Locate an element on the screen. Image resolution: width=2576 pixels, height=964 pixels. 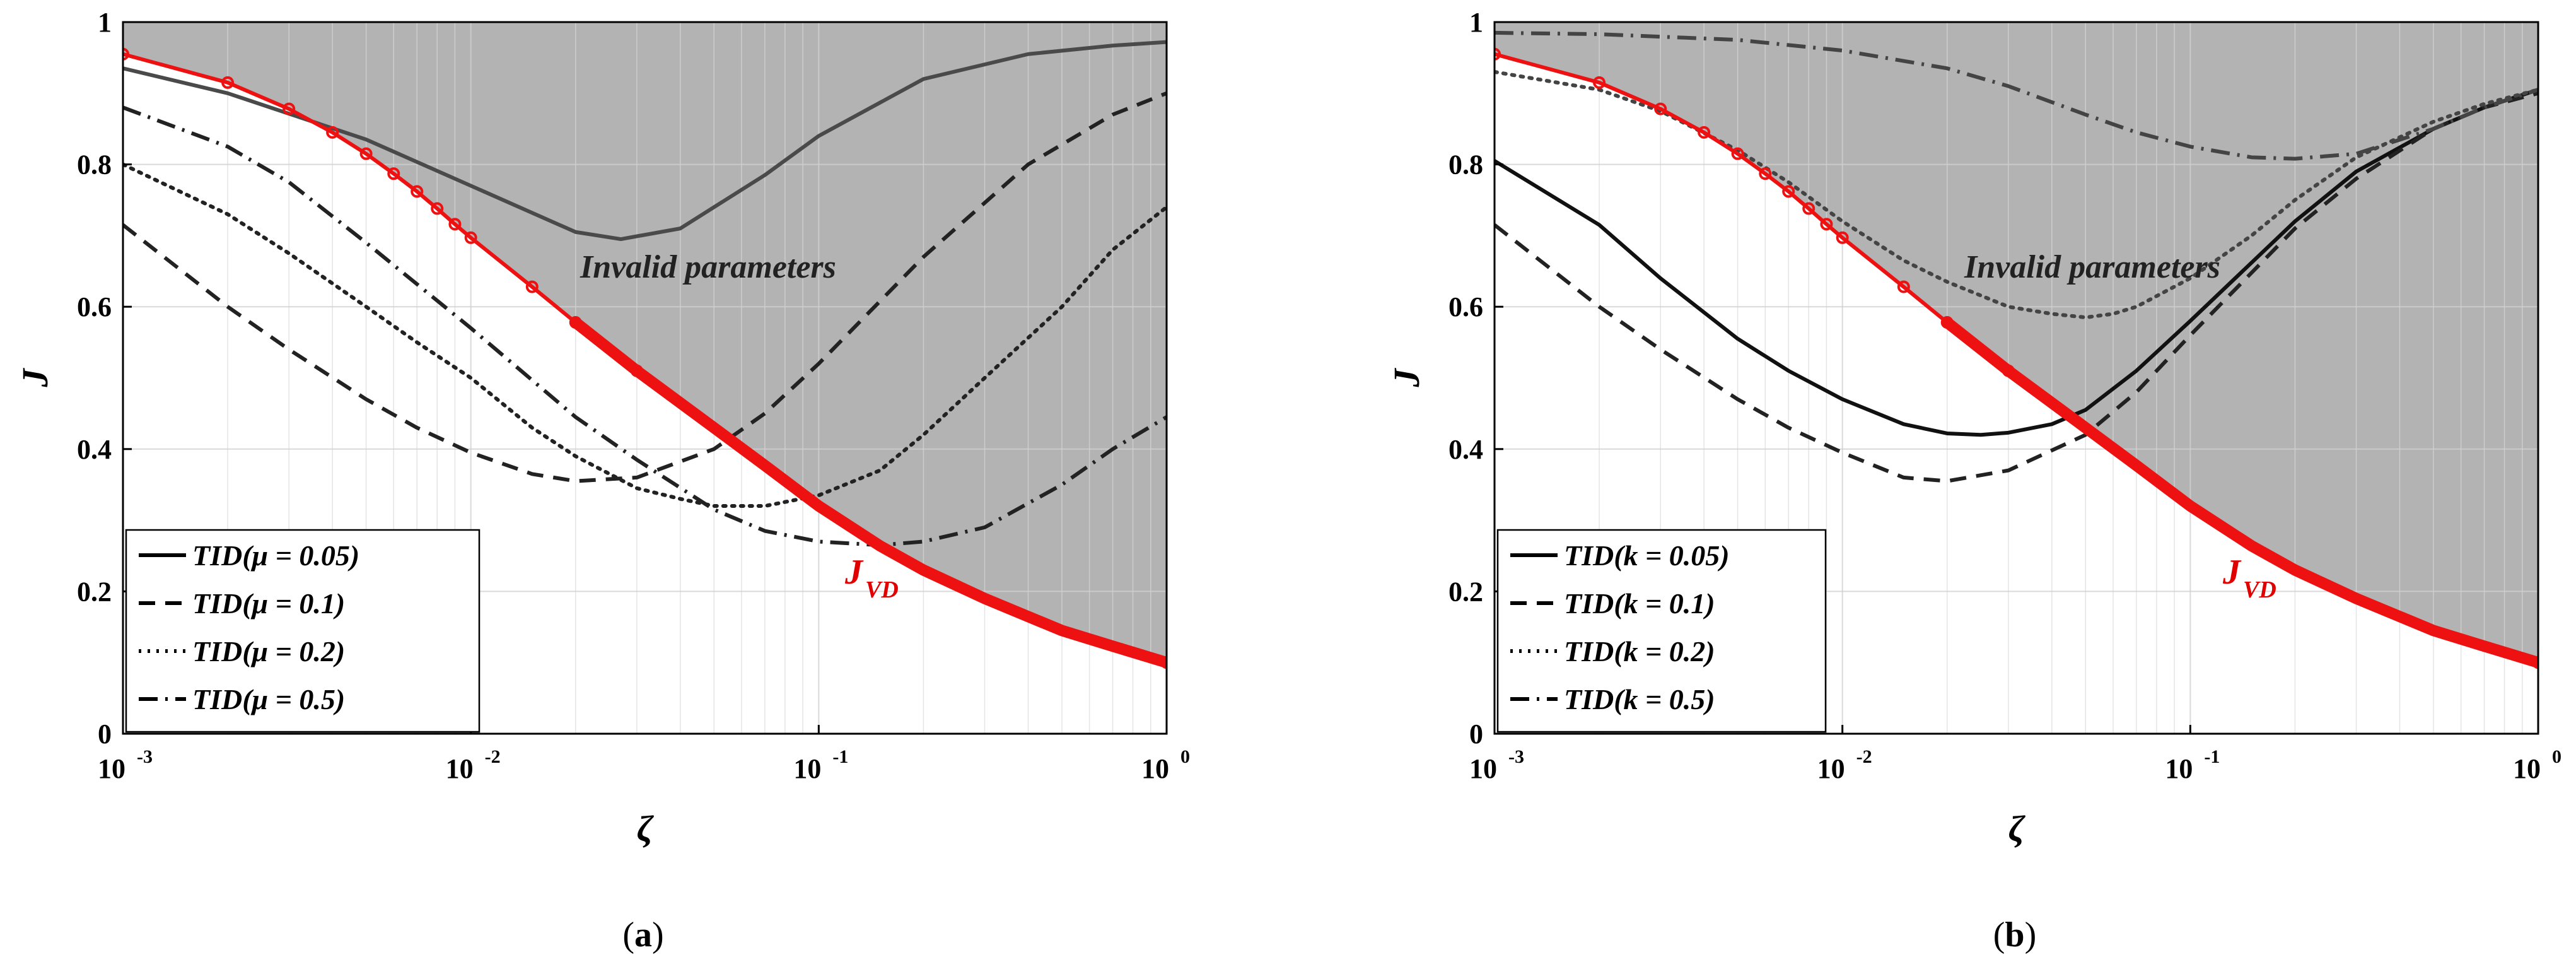
legend-label-2: TID(μ = 0.1) is located at coordinates (268, 603).